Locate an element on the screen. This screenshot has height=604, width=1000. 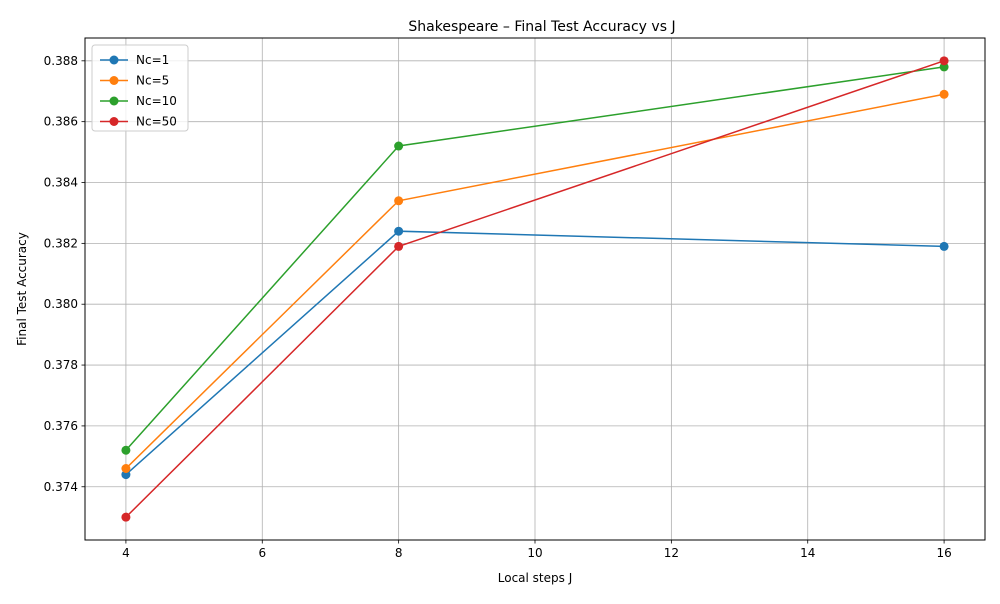
legend: Nc=1 Nc=5 Nc=10 Nc=50 is located at coordinates (140, 88).